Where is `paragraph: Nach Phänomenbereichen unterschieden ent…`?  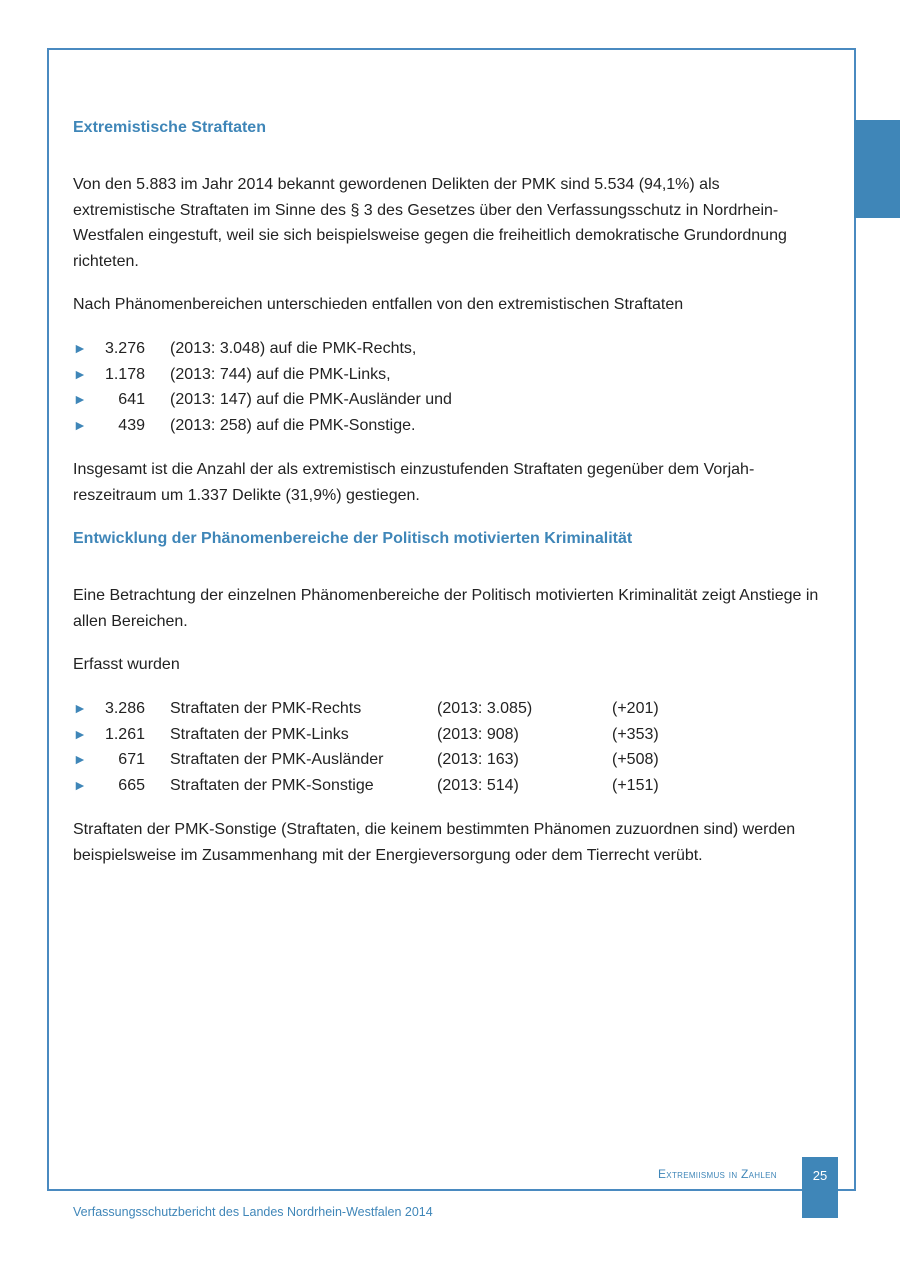 paragraph: Nach Phänomenbereichen unterschieden ent… is located at coordinates (378, 304).